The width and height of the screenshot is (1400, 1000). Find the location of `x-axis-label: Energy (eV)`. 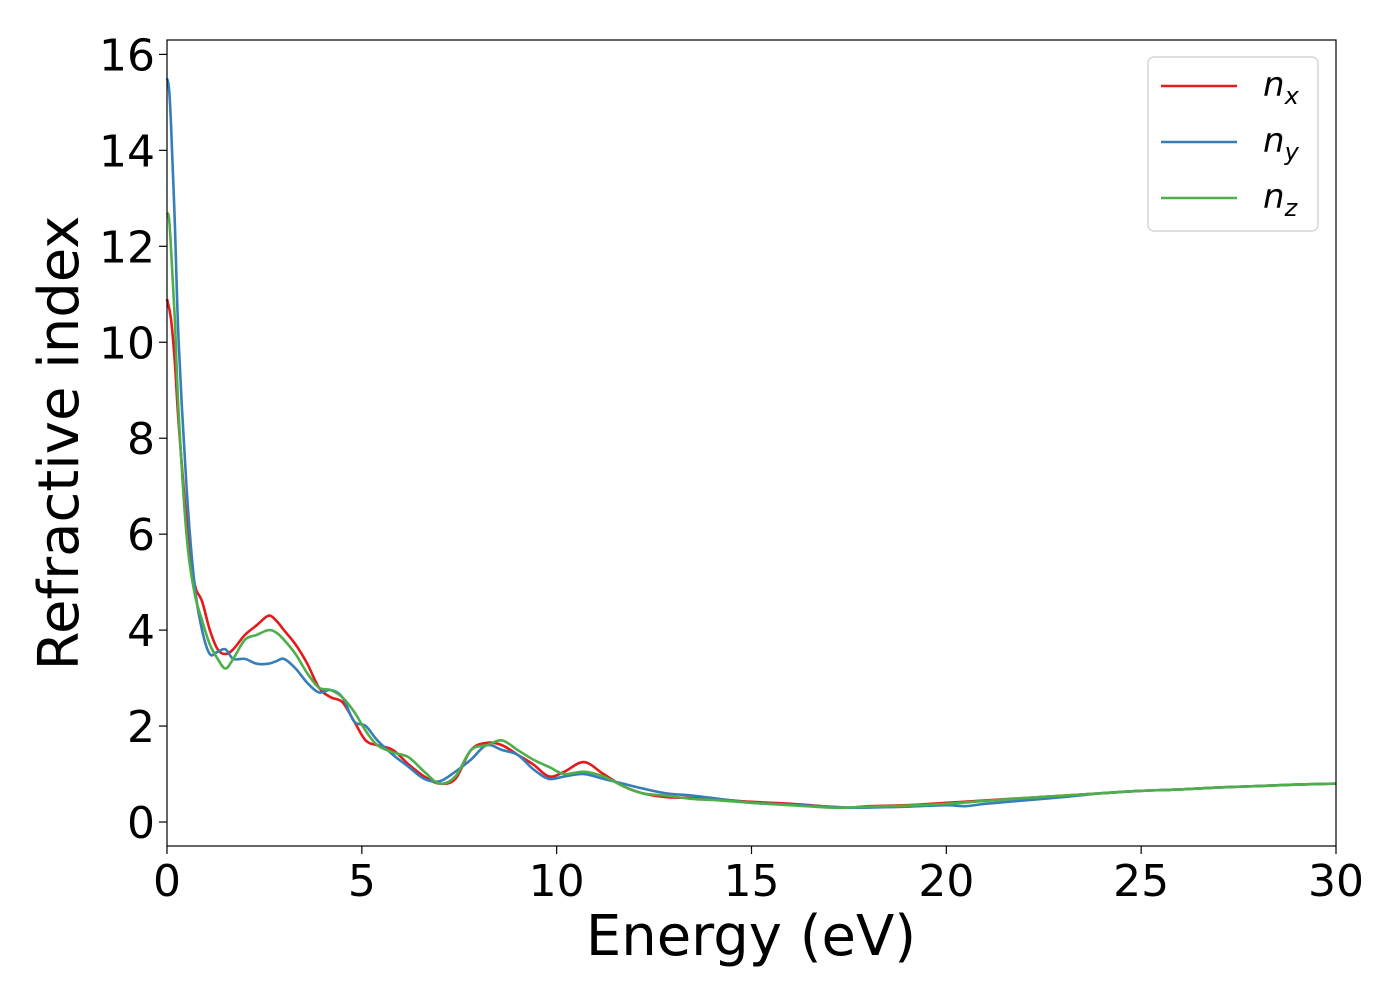

x-axis-label: Energy (eV) is located at coordinates (751, 936).